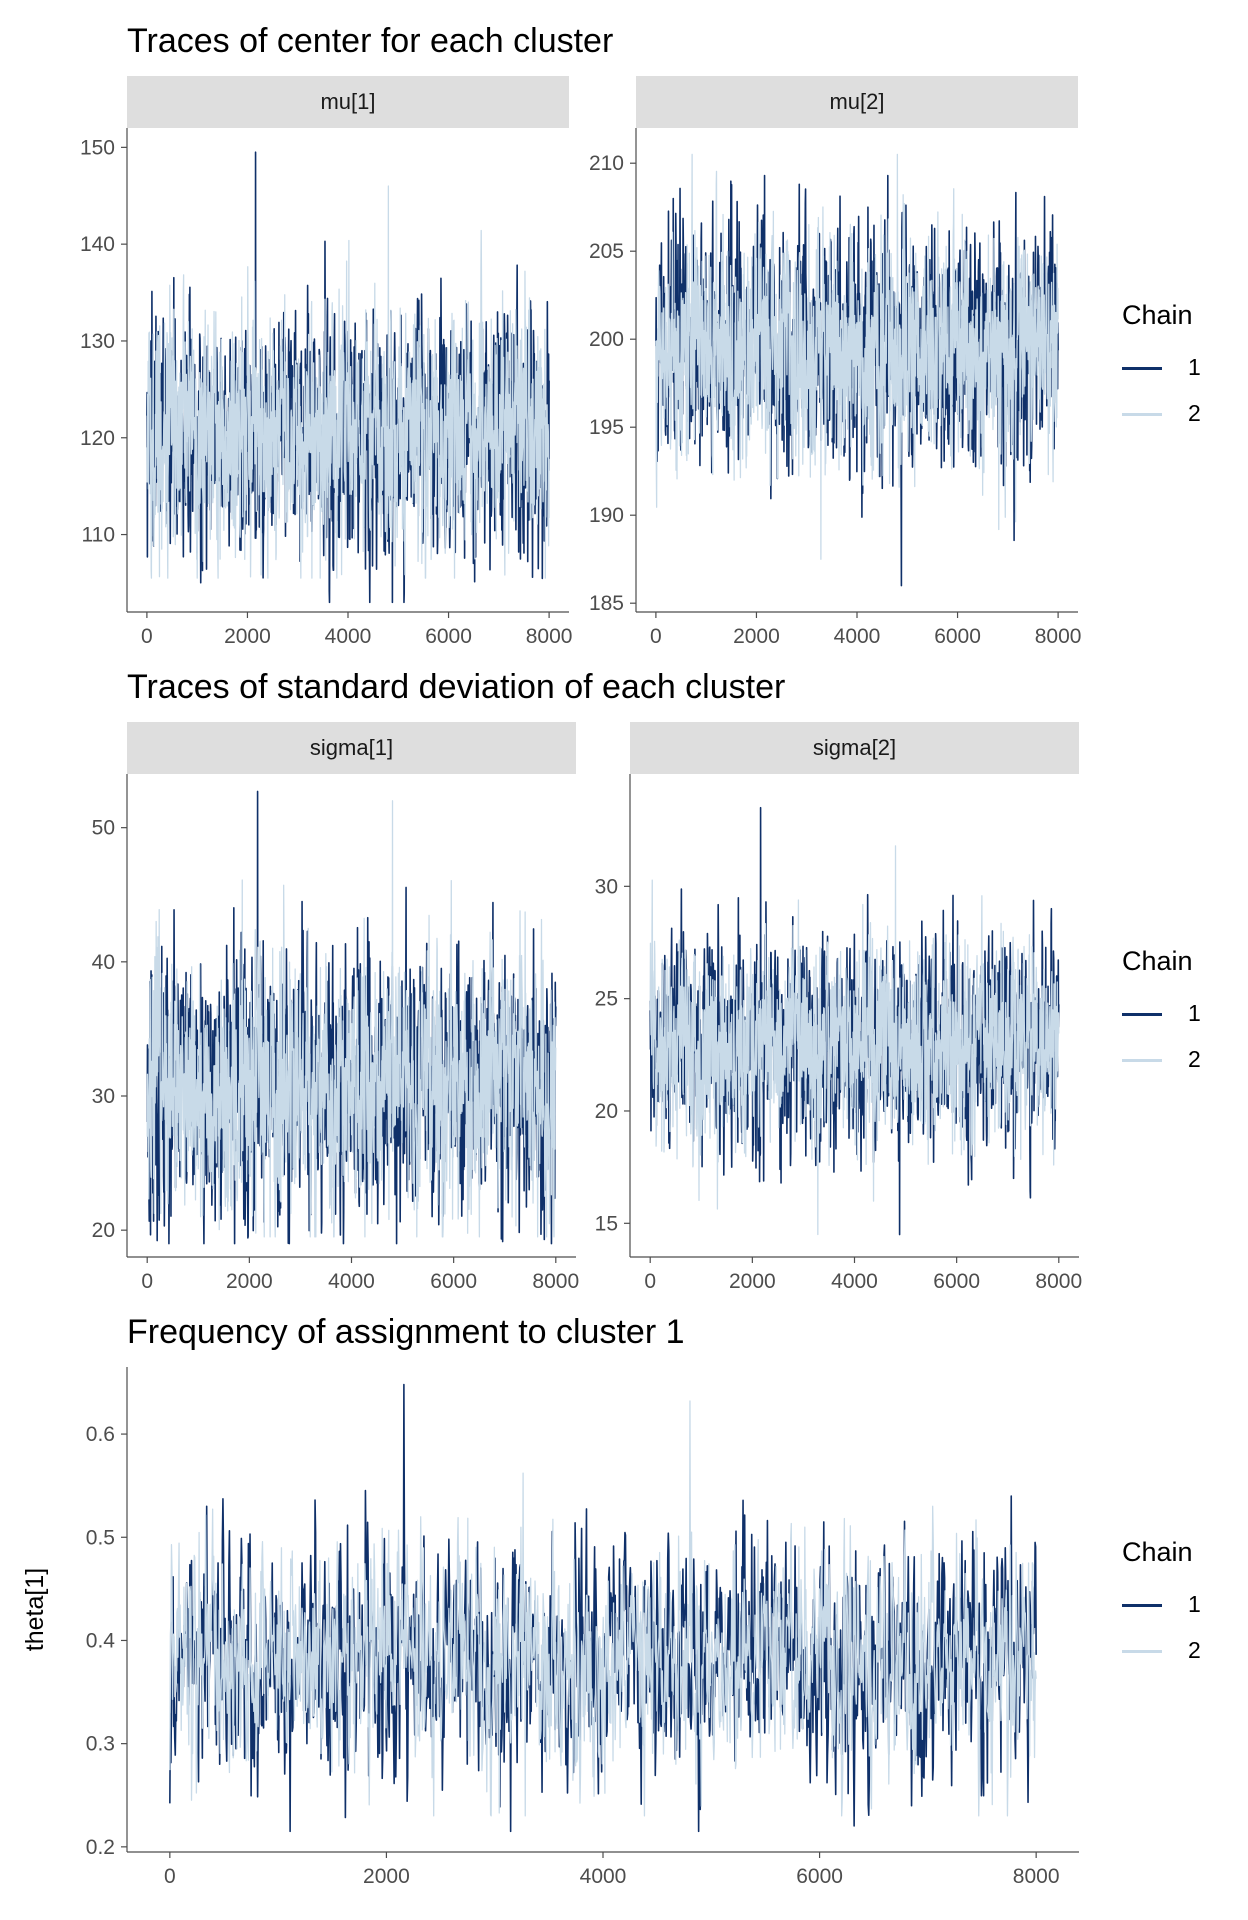  What do you see at coordinates (103, 828) in the screenshot?
I see `y-tick-label: 50` at bounding box center [103, 828].